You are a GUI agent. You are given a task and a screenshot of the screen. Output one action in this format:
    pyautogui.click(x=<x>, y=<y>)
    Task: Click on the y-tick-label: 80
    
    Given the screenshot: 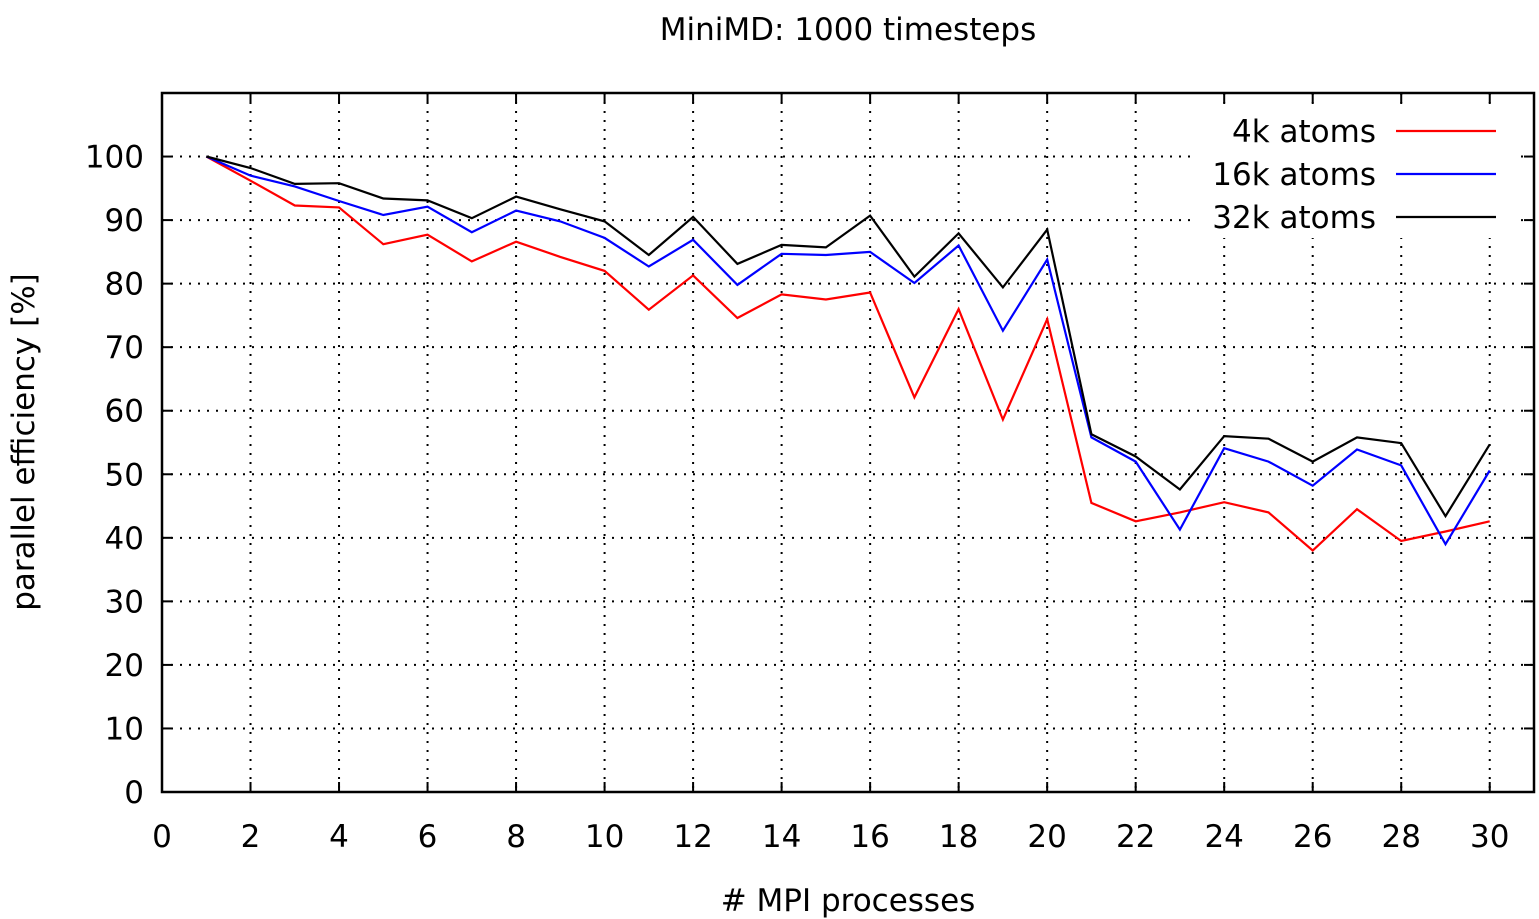 What is the action you would take?
    pyautogui.click(x=124, y=285)
    